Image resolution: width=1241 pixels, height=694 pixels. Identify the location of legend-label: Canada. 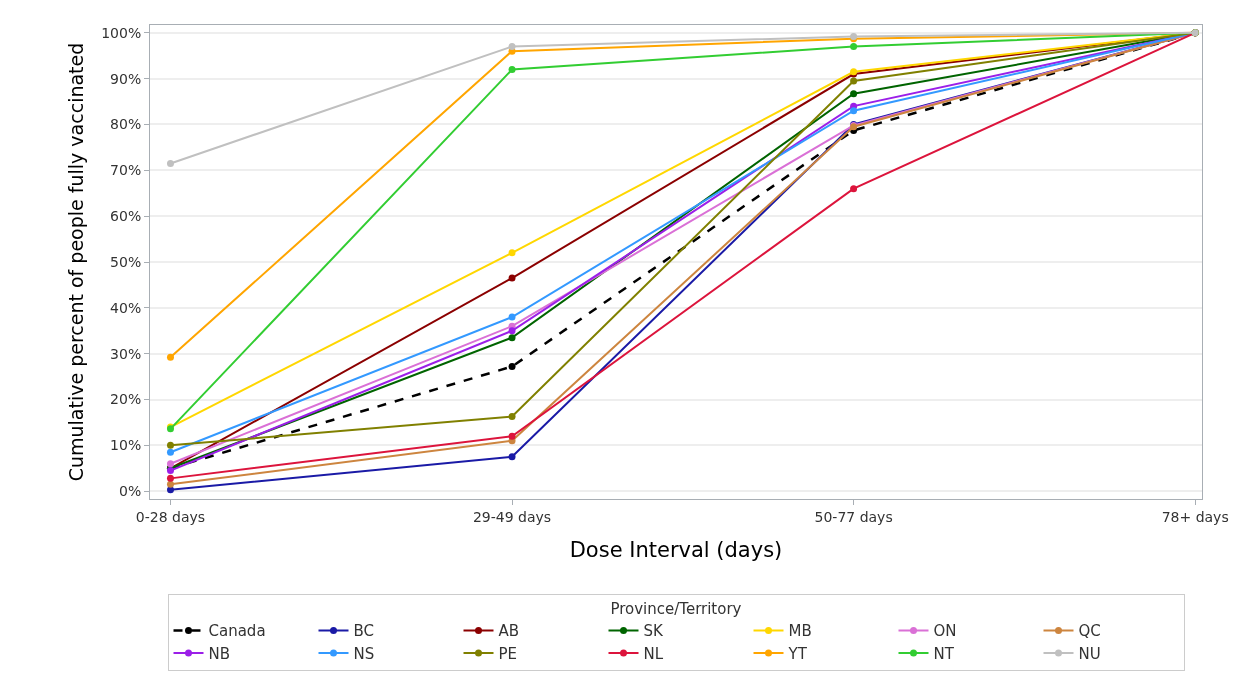
(237, 631).